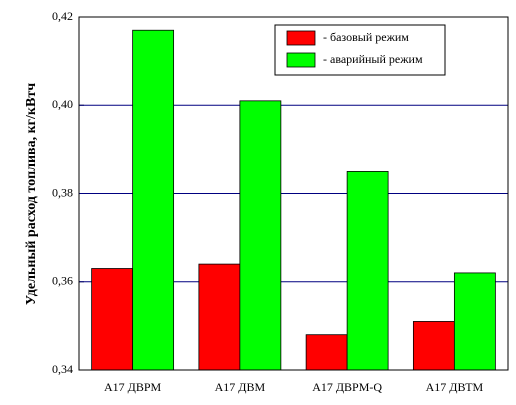 This screenshot has height=405, width=516. Describe the element at coordinates (62, 192) in the screenshot. I see `y-tick-label: 0,38` at that location.